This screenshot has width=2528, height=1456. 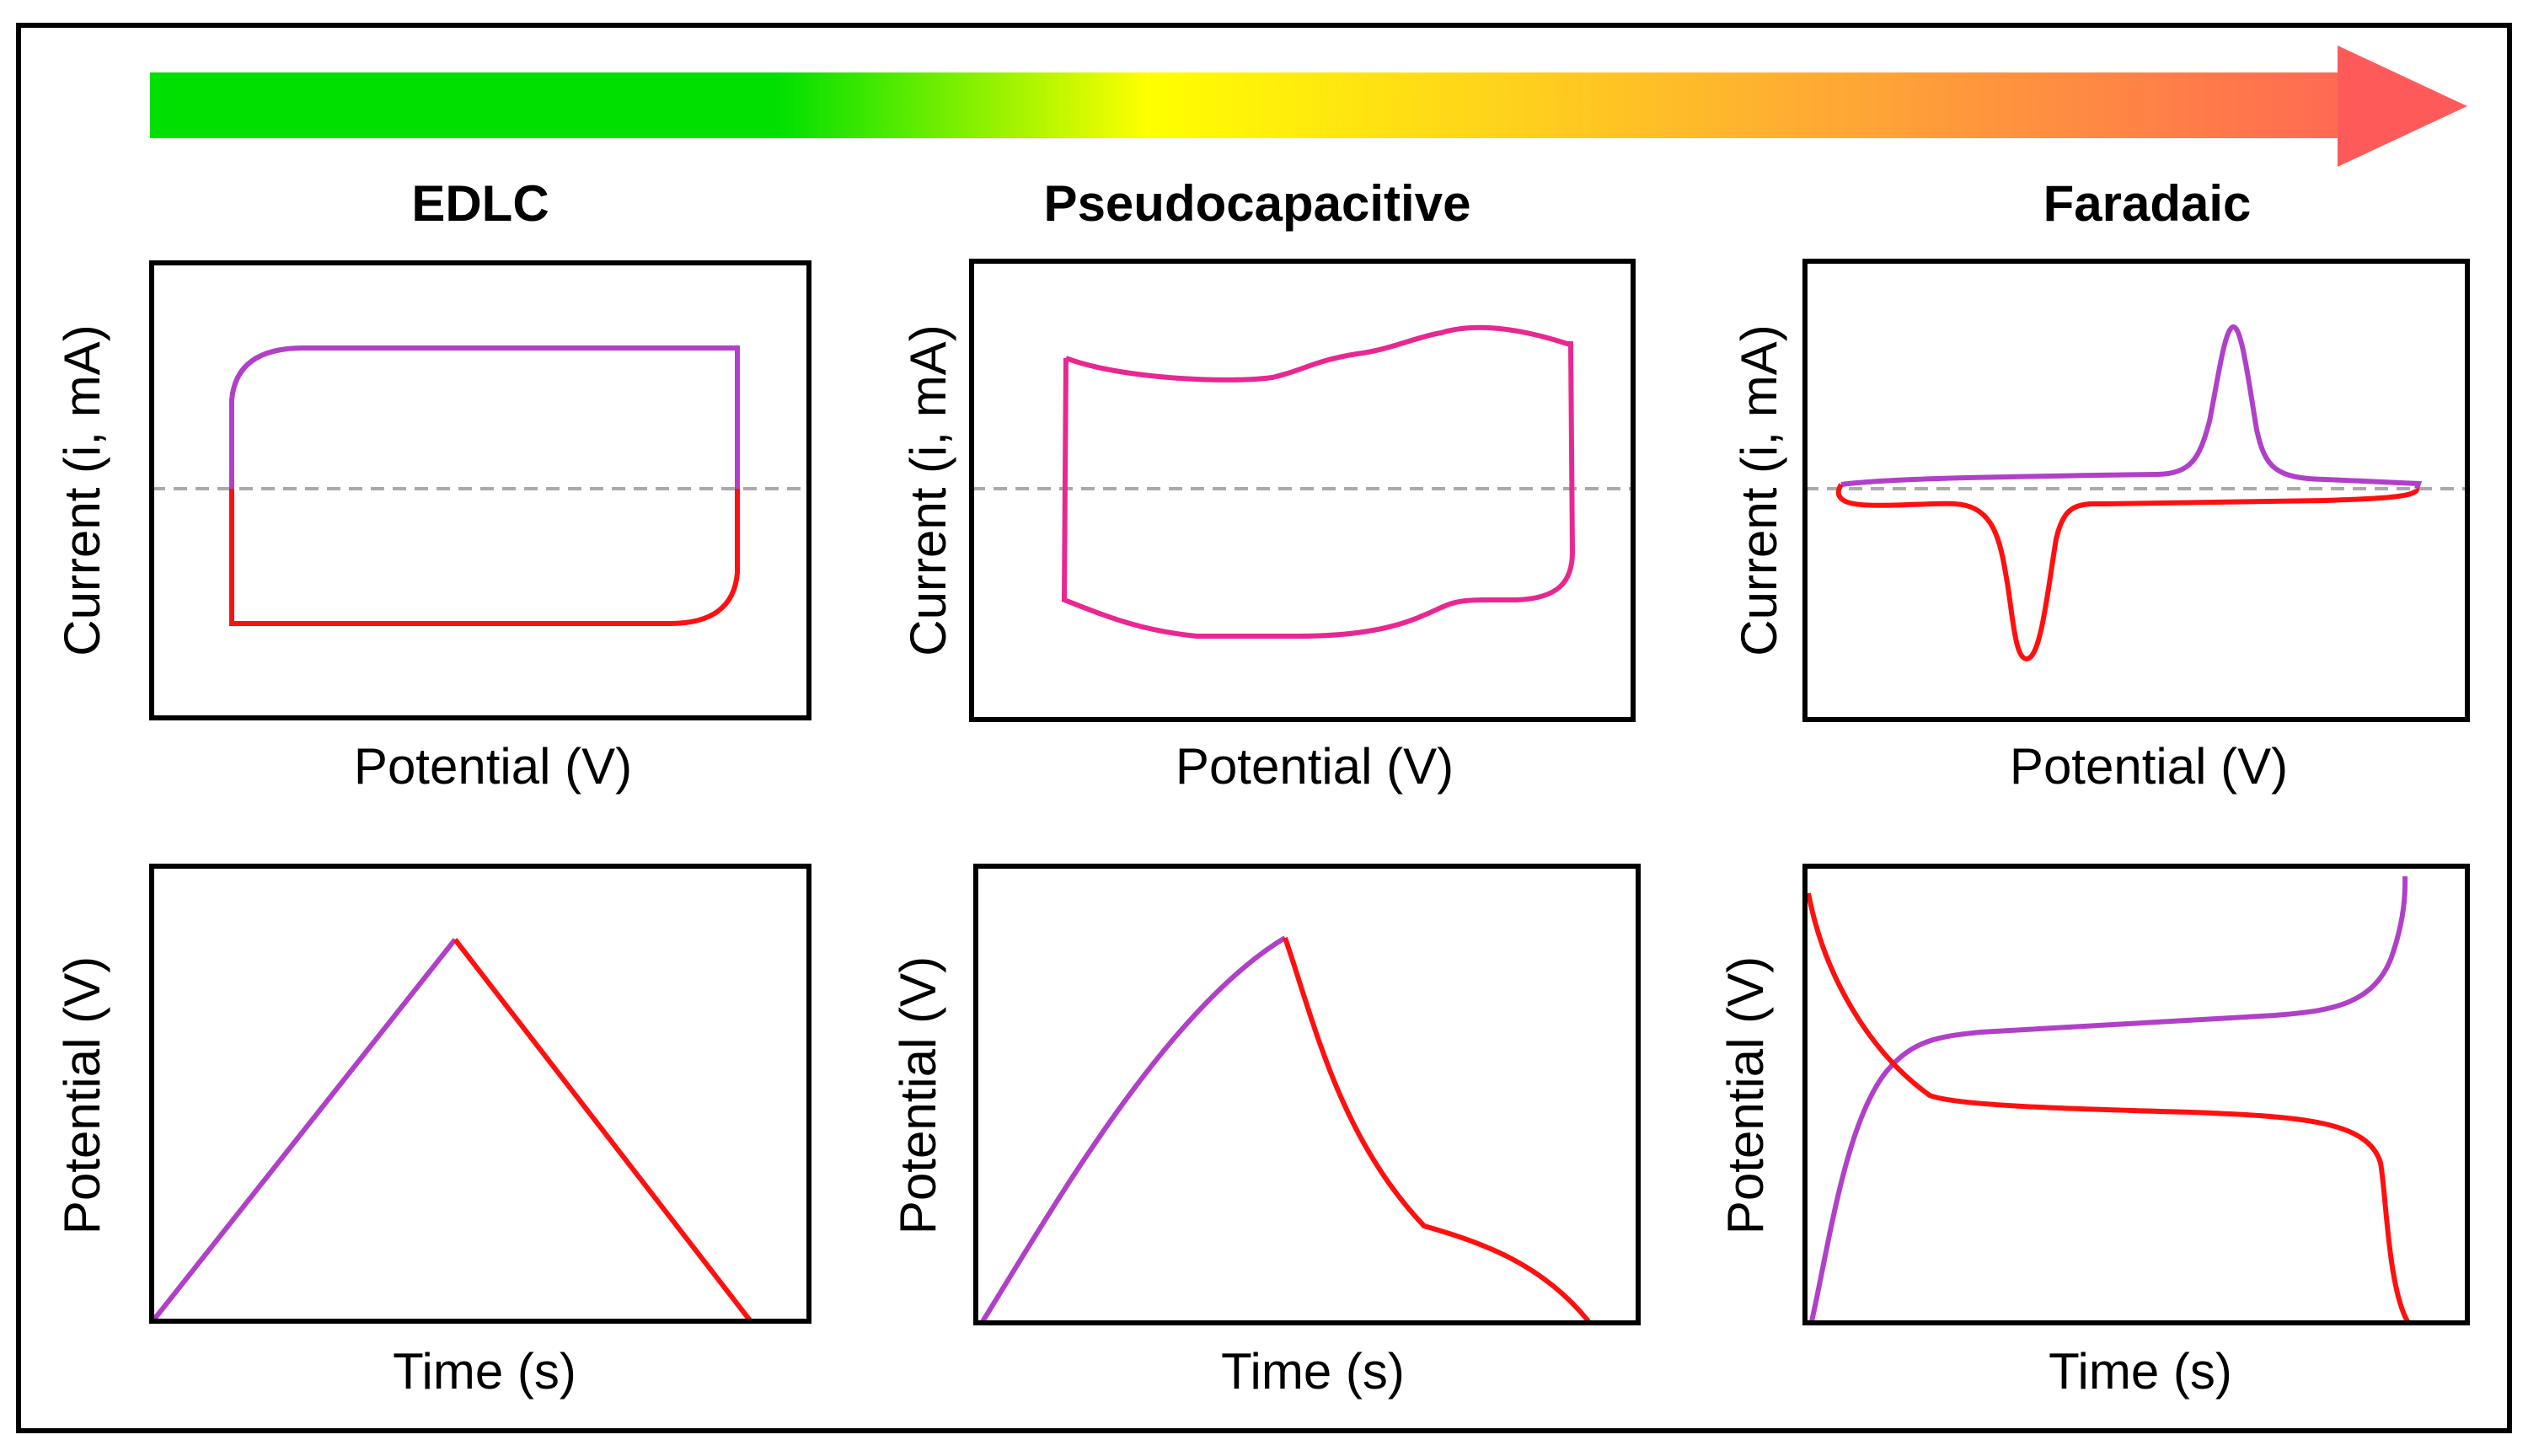 I want to click on faradaic-cv-plot: Current (i, mA) Potential (V), so click(x=2101, y=527).